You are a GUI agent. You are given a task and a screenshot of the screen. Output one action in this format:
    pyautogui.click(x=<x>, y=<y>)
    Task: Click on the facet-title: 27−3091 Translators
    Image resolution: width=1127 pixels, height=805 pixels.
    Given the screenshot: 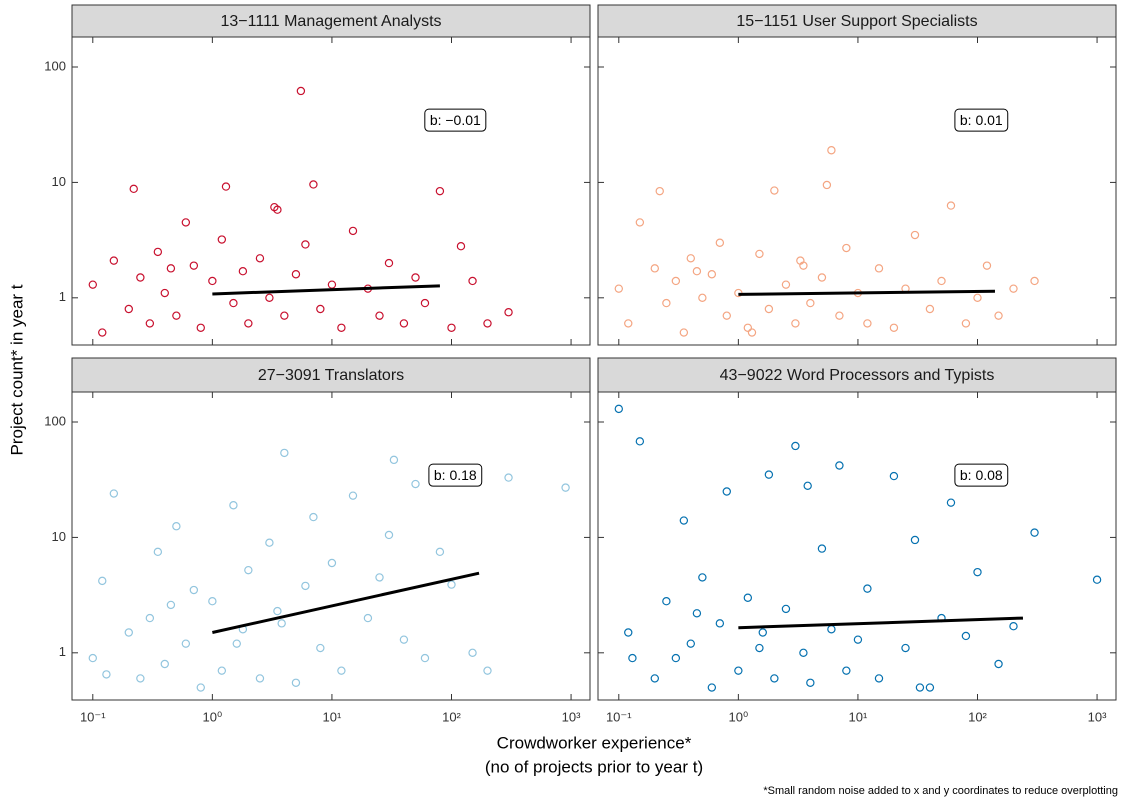 What is the action you would take?
    pyautogui.click(x=331, y=375)
    